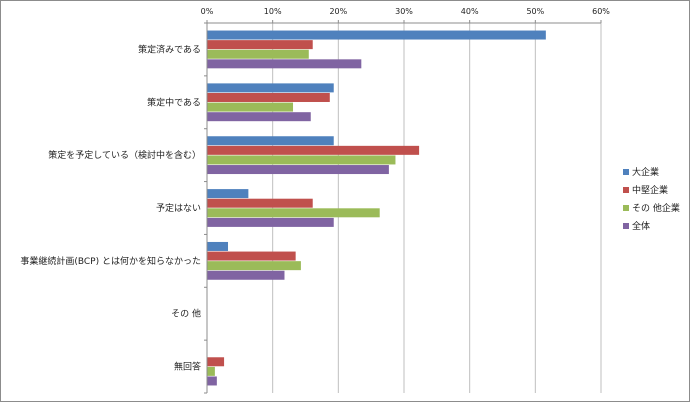  What do you see at coordinates (338, 11) in the screenshot?
I see `x-tick-label: 20%` at bounding box center [338, 11].